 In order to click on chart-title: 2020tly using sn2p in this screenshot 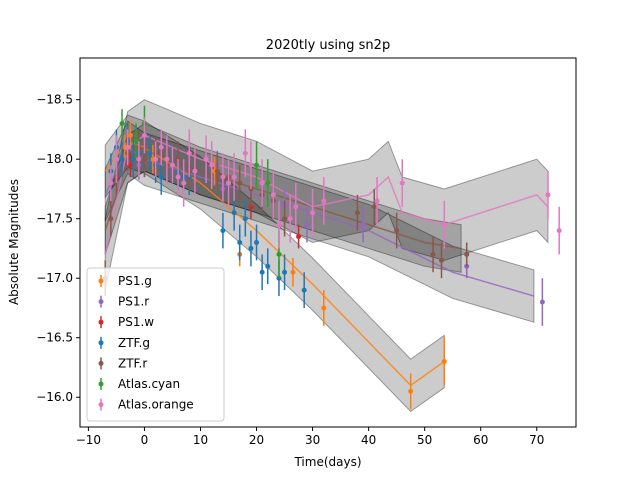, I will do `click(328, 45)`.